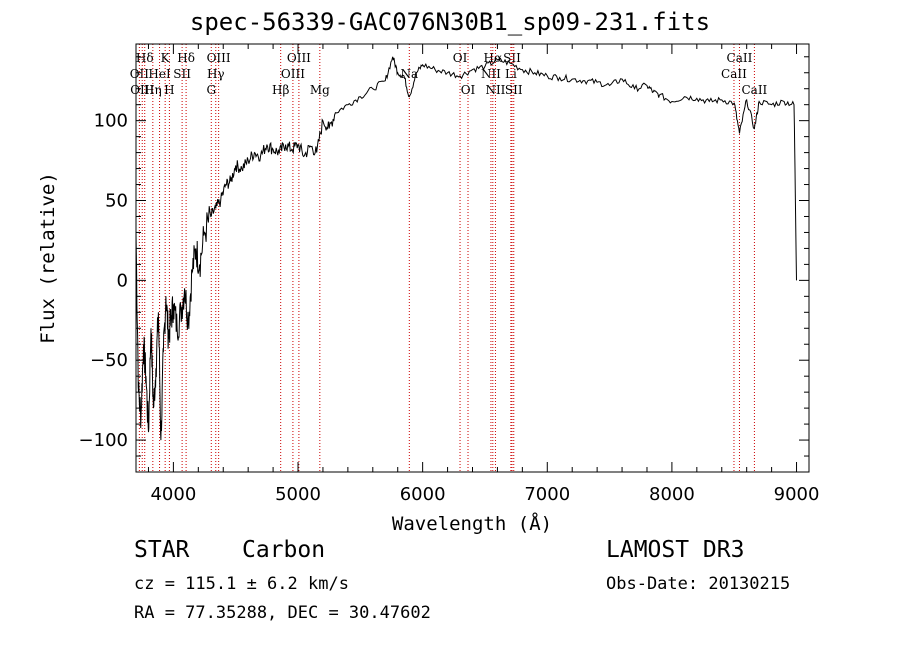 The image size is (900, 649). Describe the element at coordinates (173, 494) in the screenshot. I see `x-tick-label: 4000` at that location.